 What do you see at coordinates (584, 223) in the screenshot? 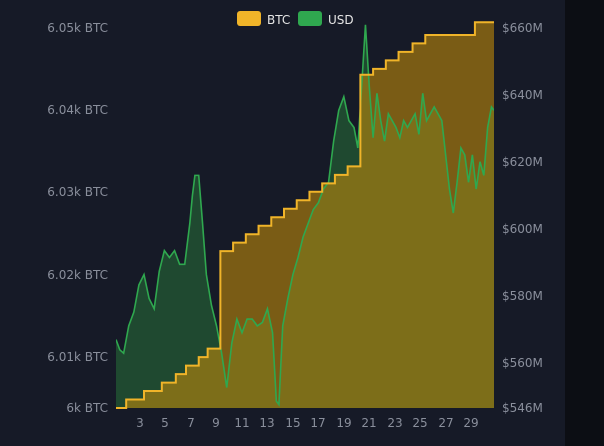
I see `page-background` at bounding box center [584, 223].